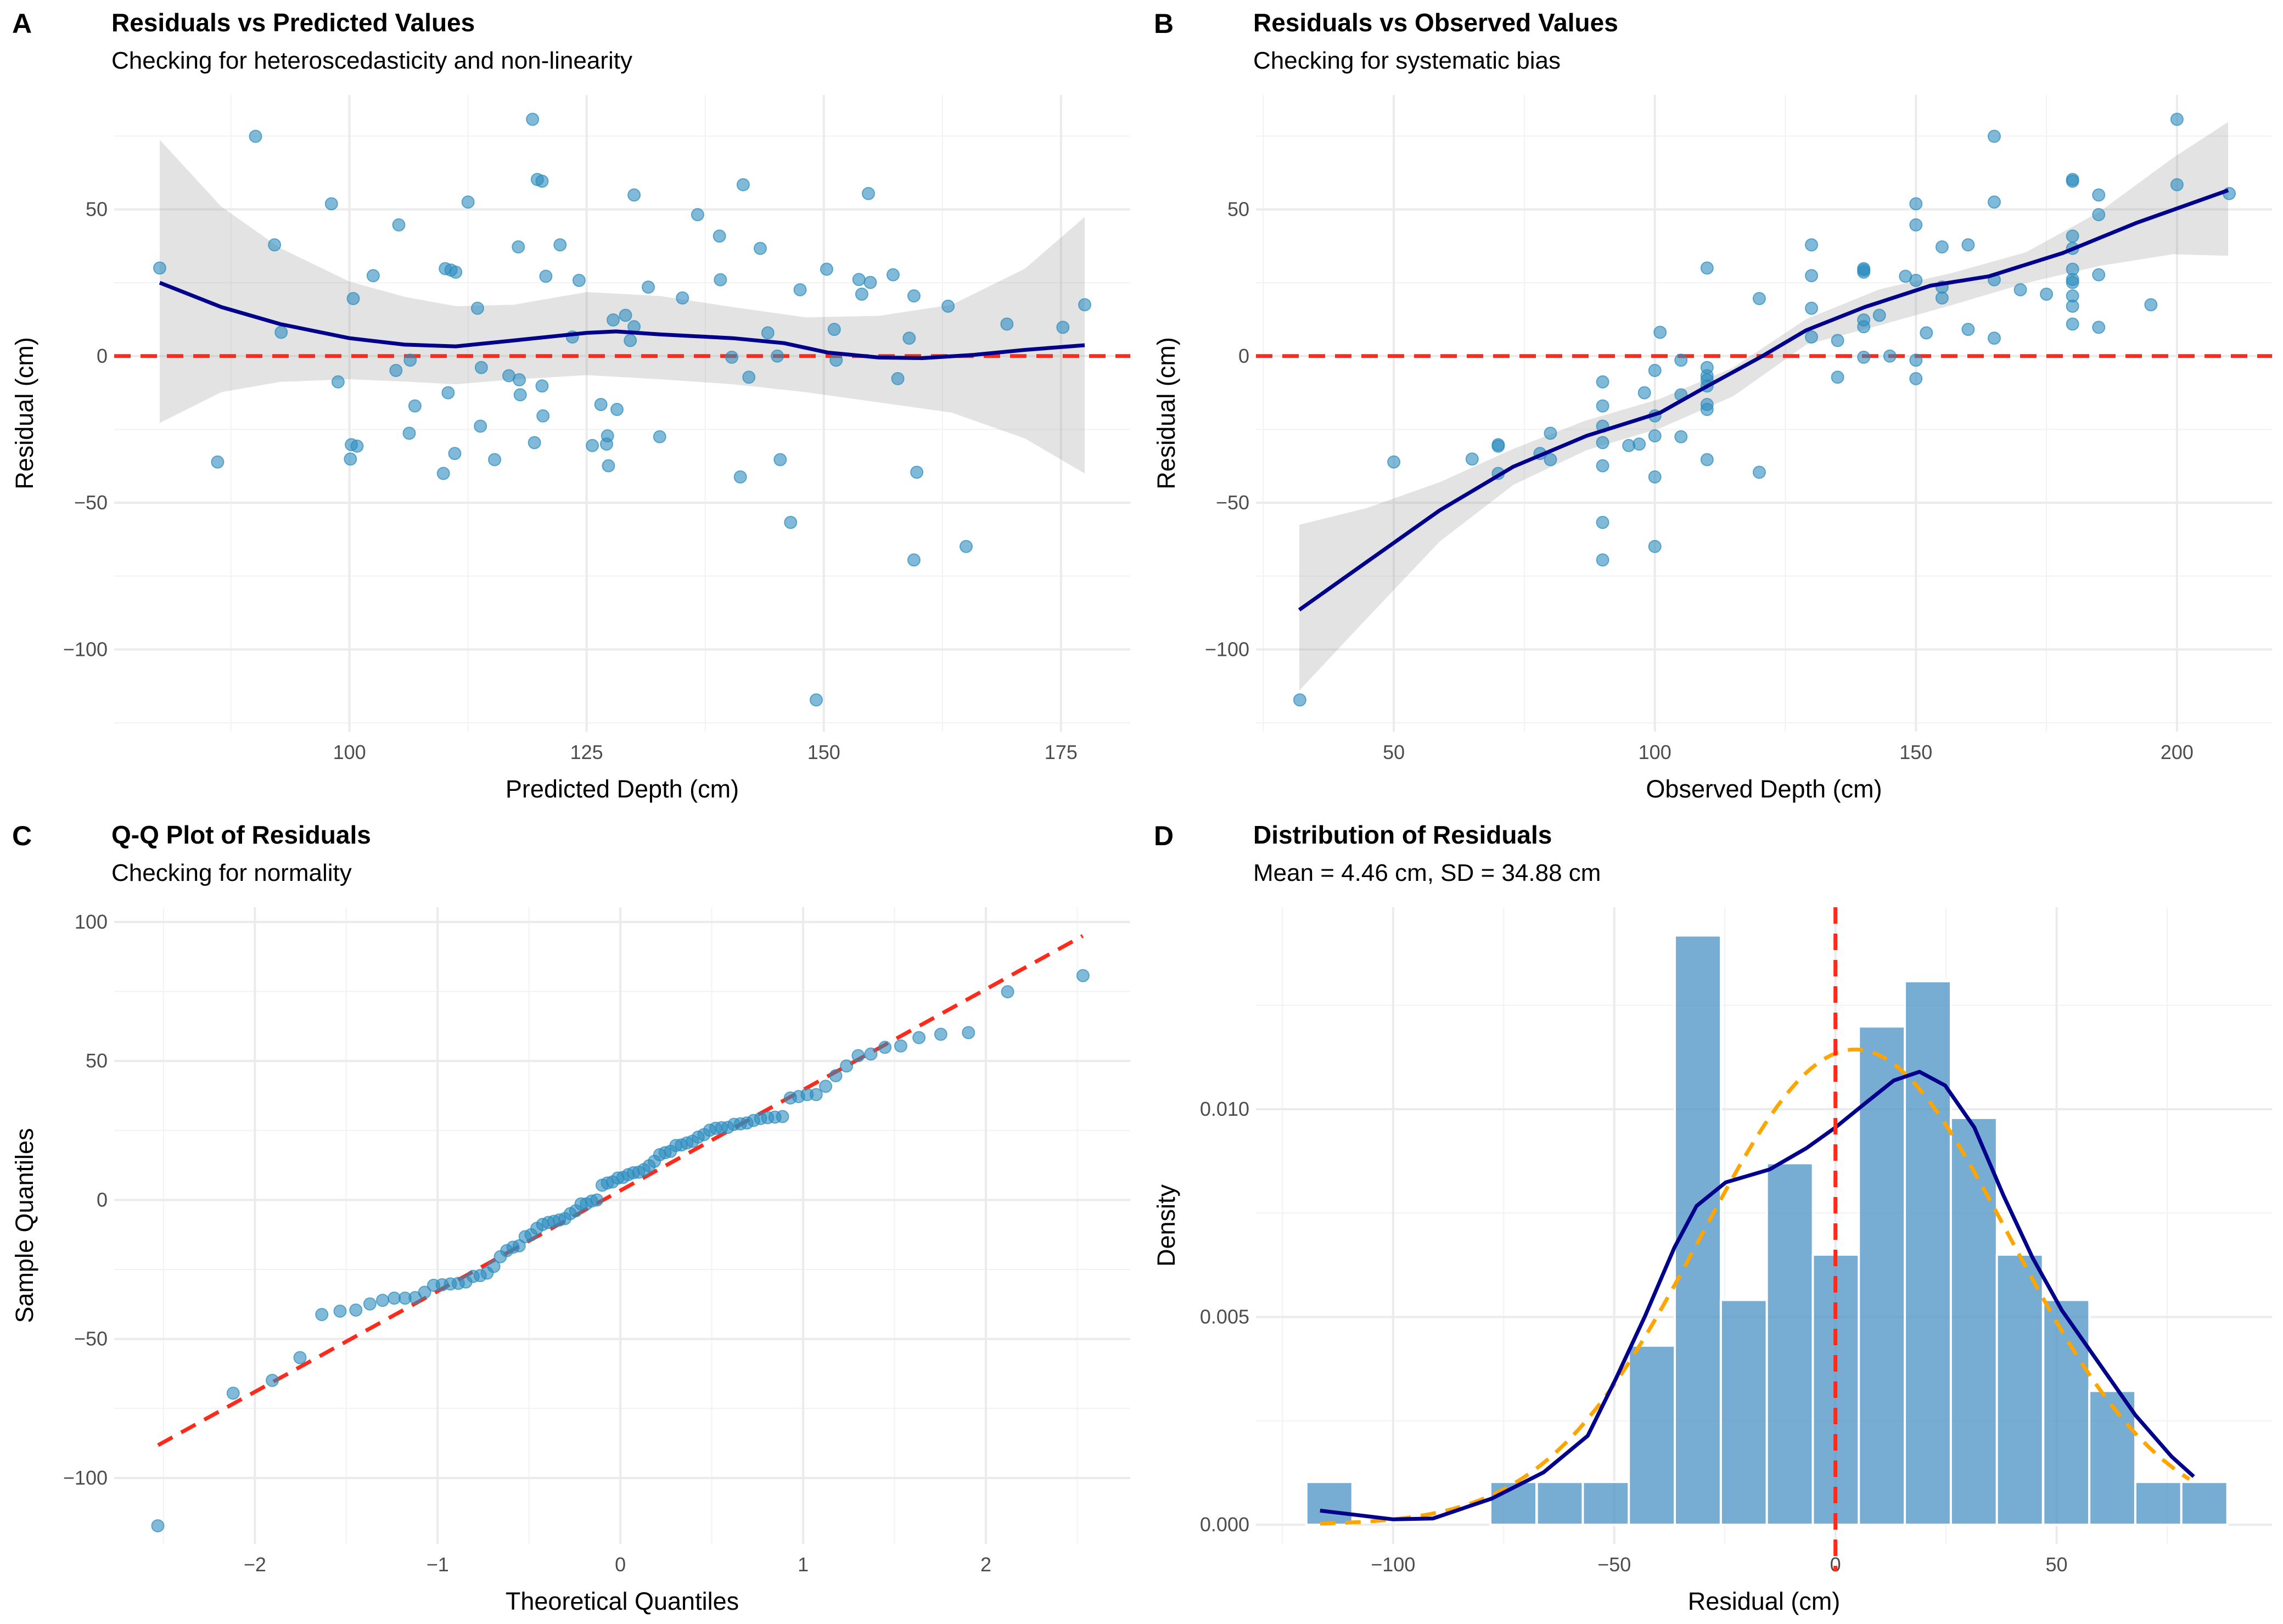 Image resolution: width=2283 pixels, height=1624 pixels. I want to click on kernel-density-curve, so click(1757, 1295).